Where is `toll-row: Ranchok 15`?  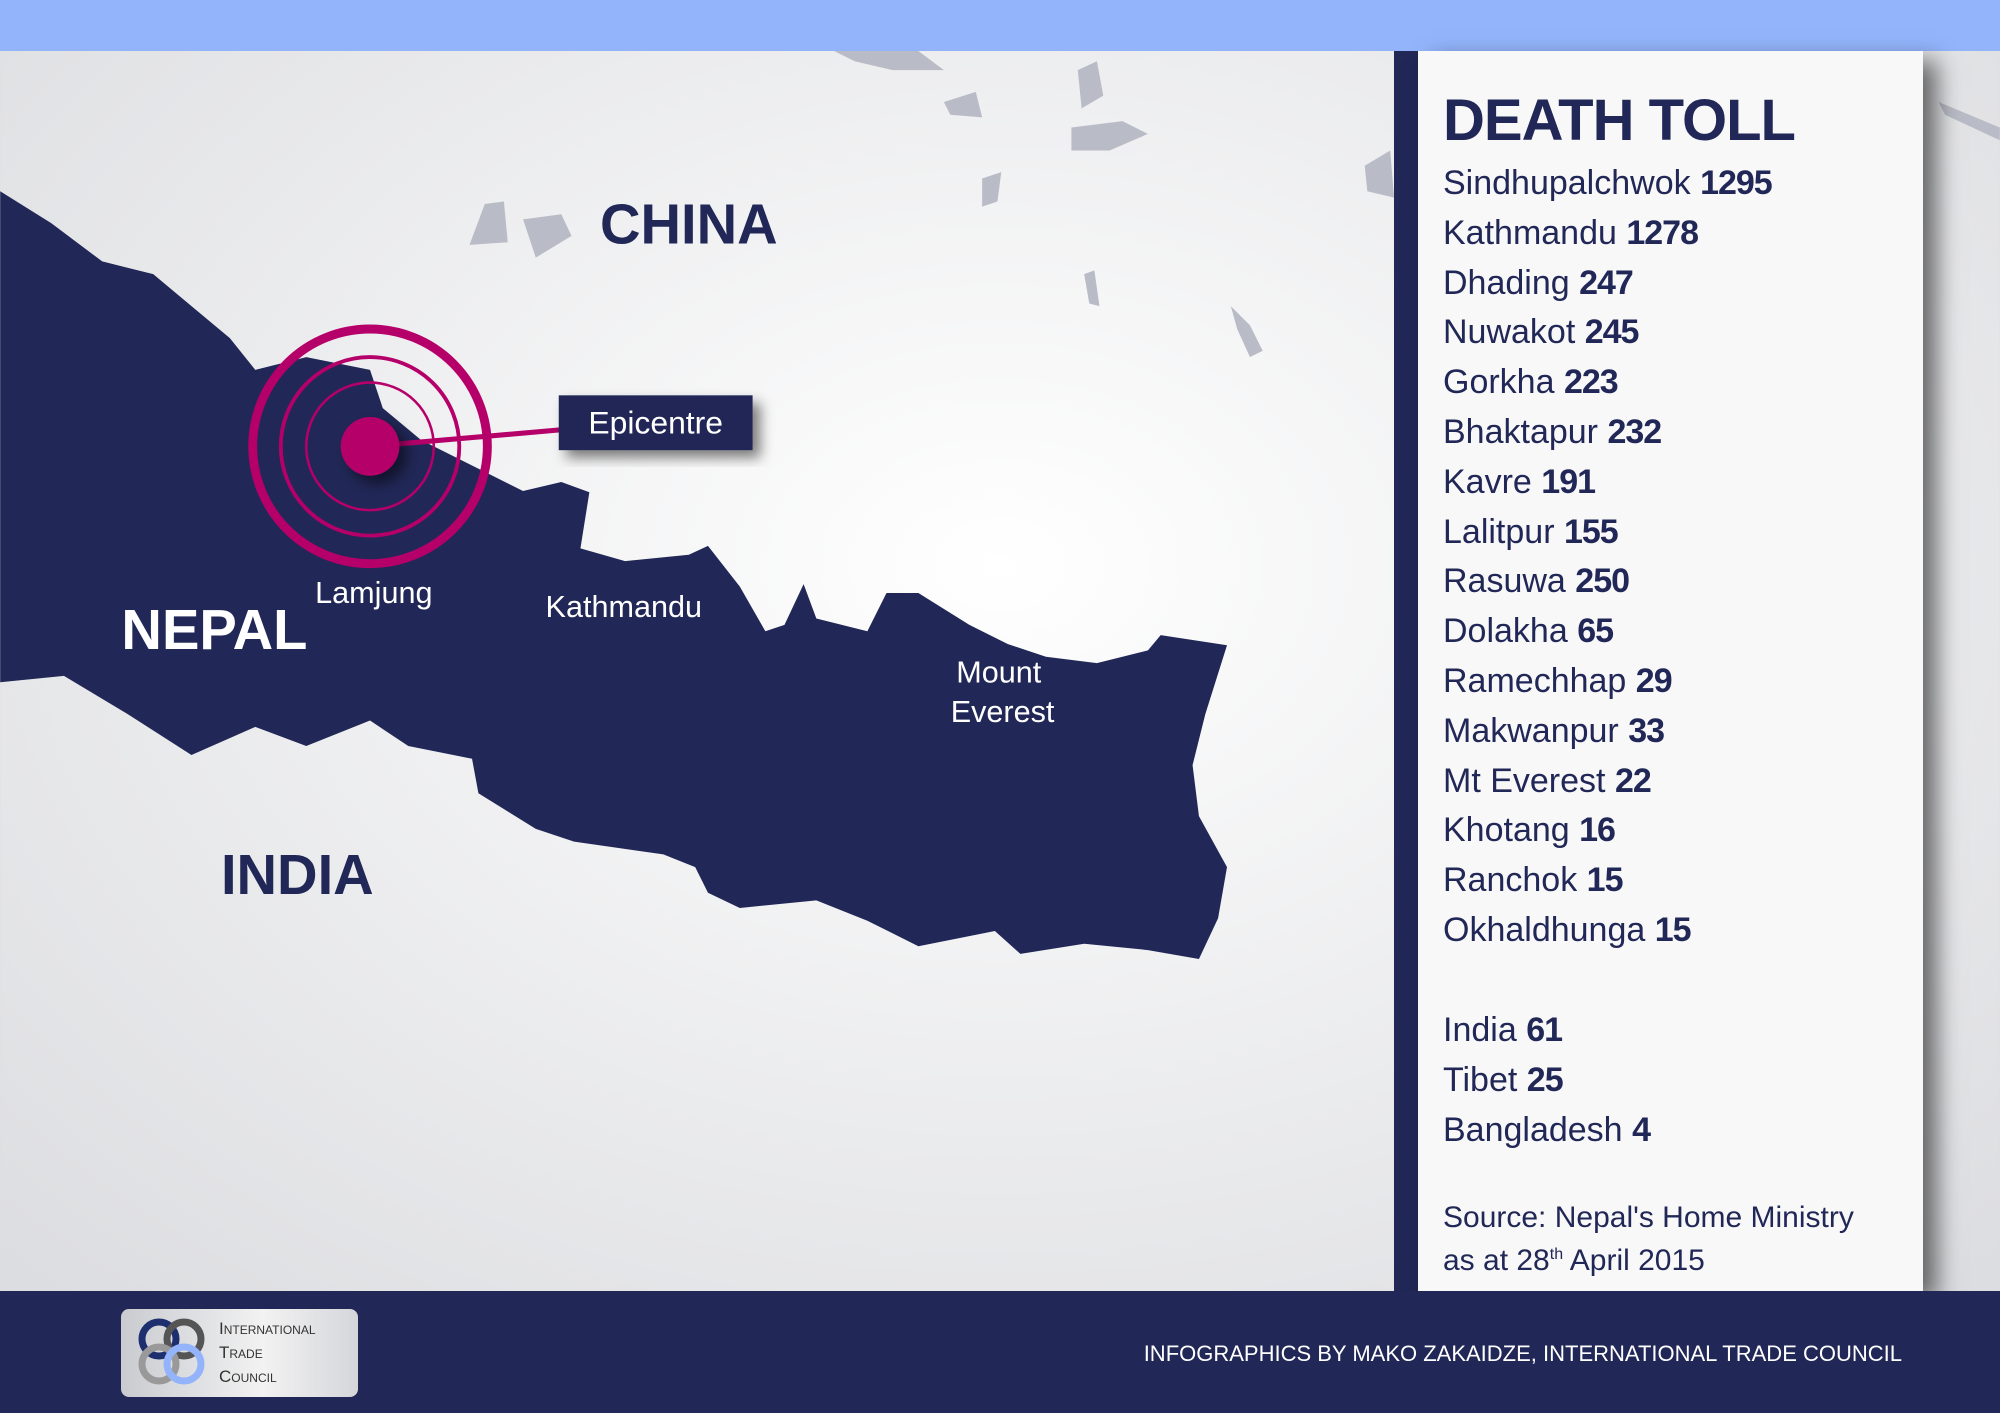
toll-row: Ranchok 15 is located at coordinates (1607, 881).